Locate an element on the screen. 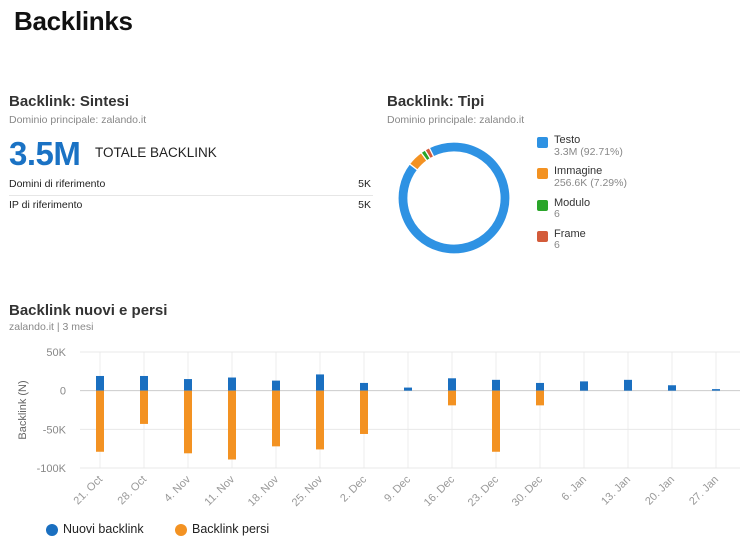 The image size is (750, 546). x-tick-label: 16. Dec is located at coordinates (440, 491).